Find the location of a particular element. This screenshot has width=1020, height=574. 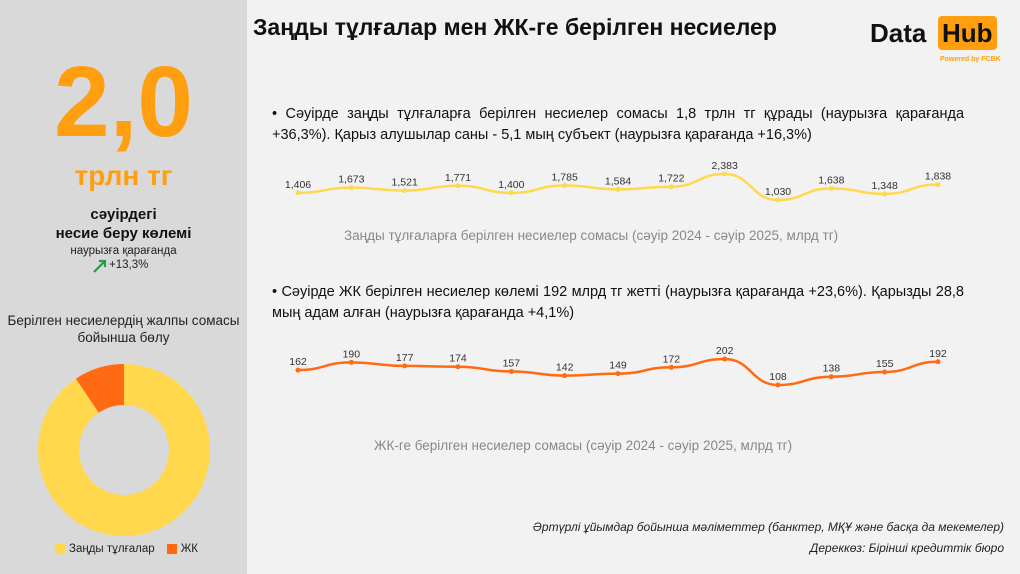

legal-data-label: 1,785 is located at coordinates (565, 177).